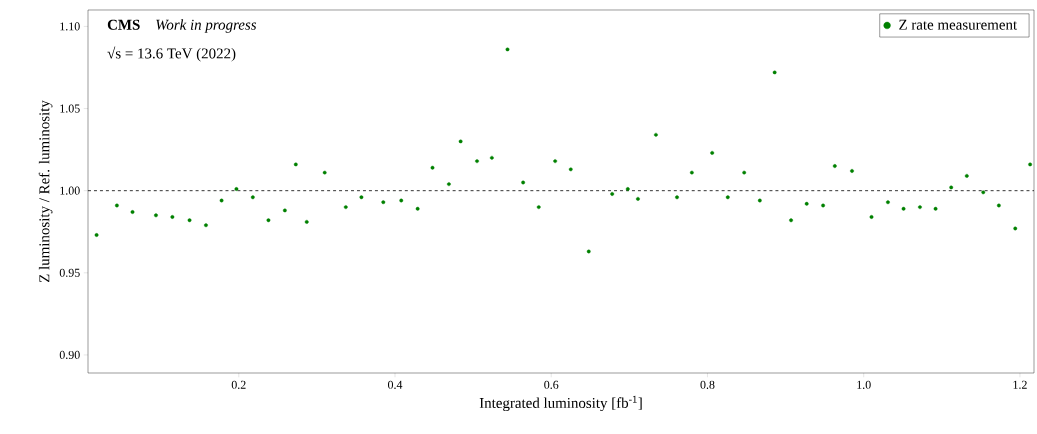 The width and height of the screenshot is (1037, 434). I want to click on x-tick-label: 0.8, so click(707, 384).